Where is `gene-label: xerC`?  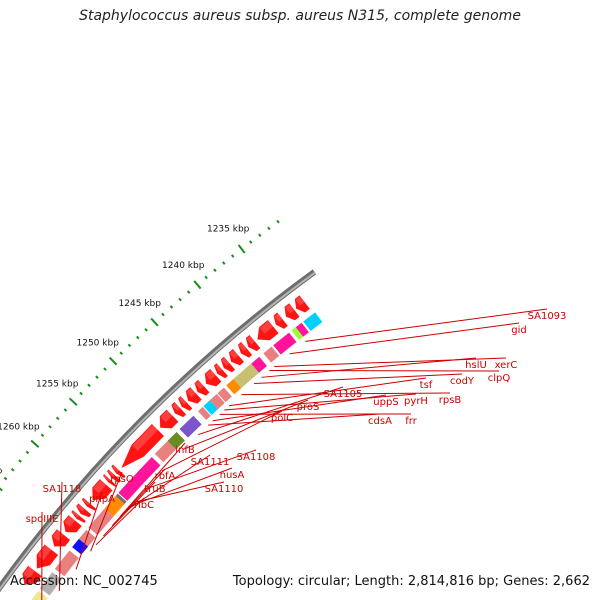 gene-label: xerC is located at coordinates (506, 365).